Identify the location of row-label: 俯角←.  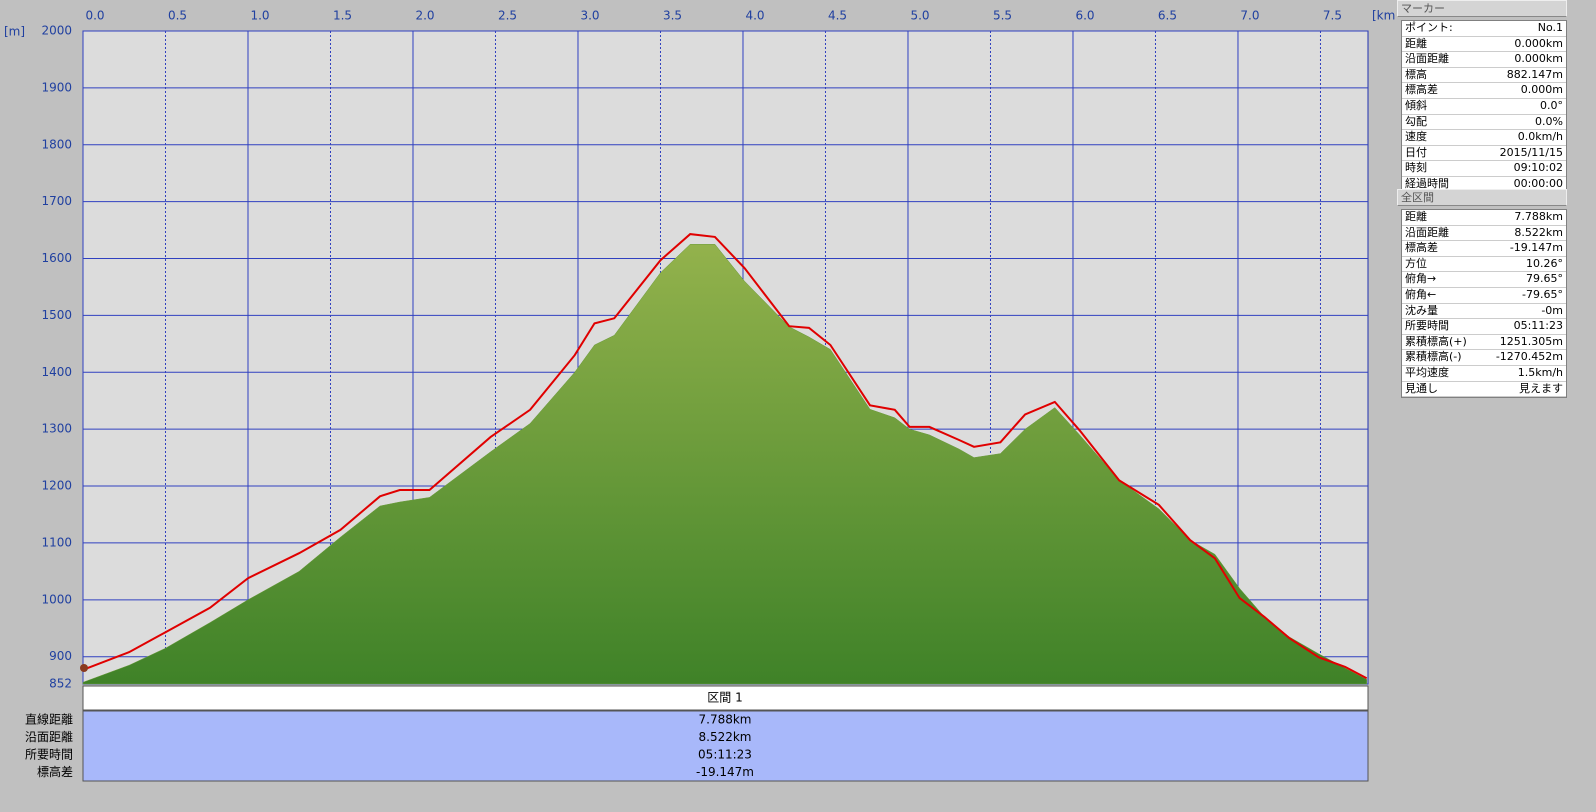
(1421, 294).